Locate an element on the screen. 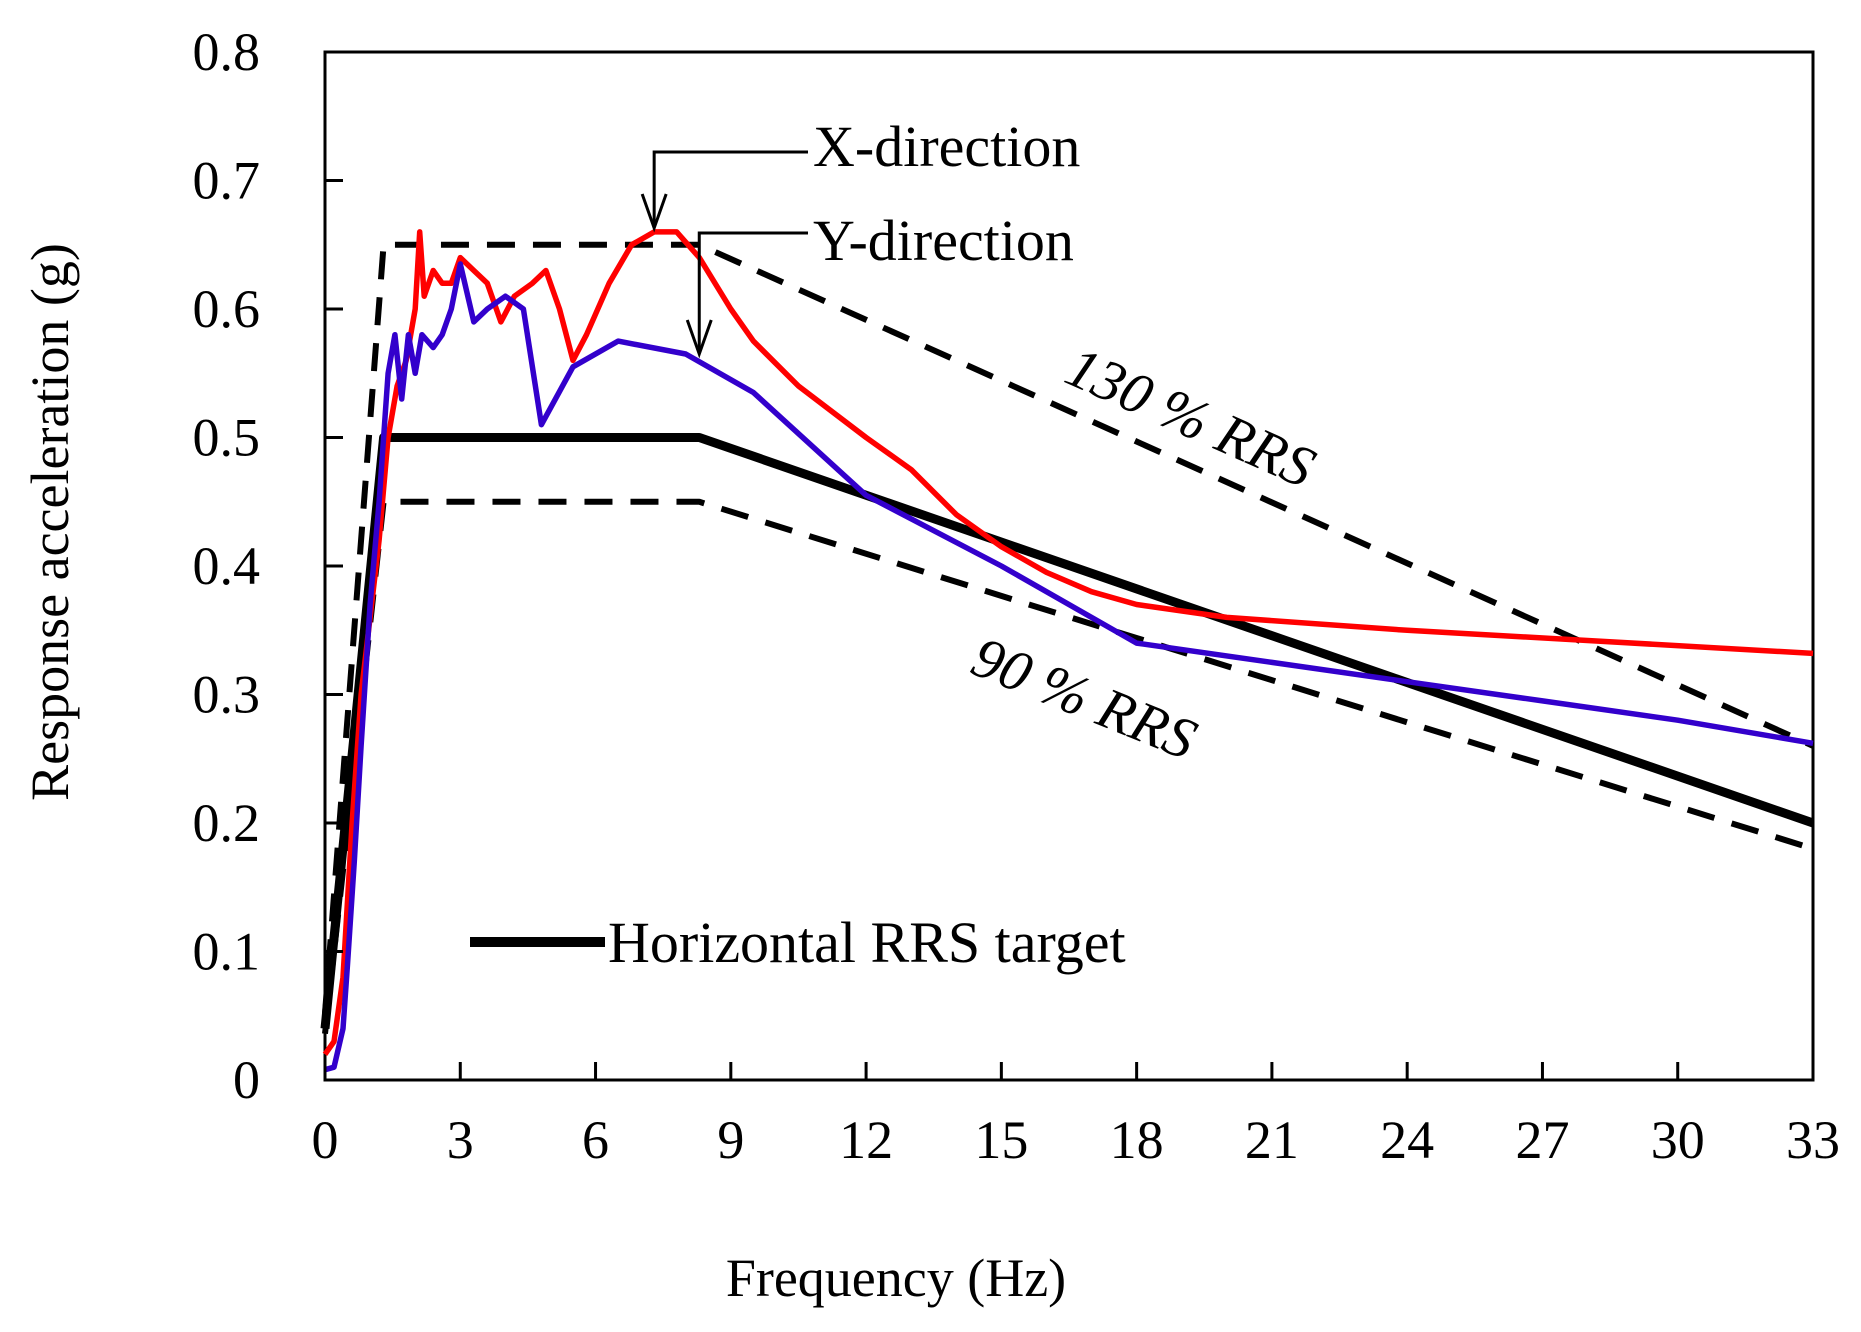  y-tick-label: 0 is located at coordinates (246, 1080).